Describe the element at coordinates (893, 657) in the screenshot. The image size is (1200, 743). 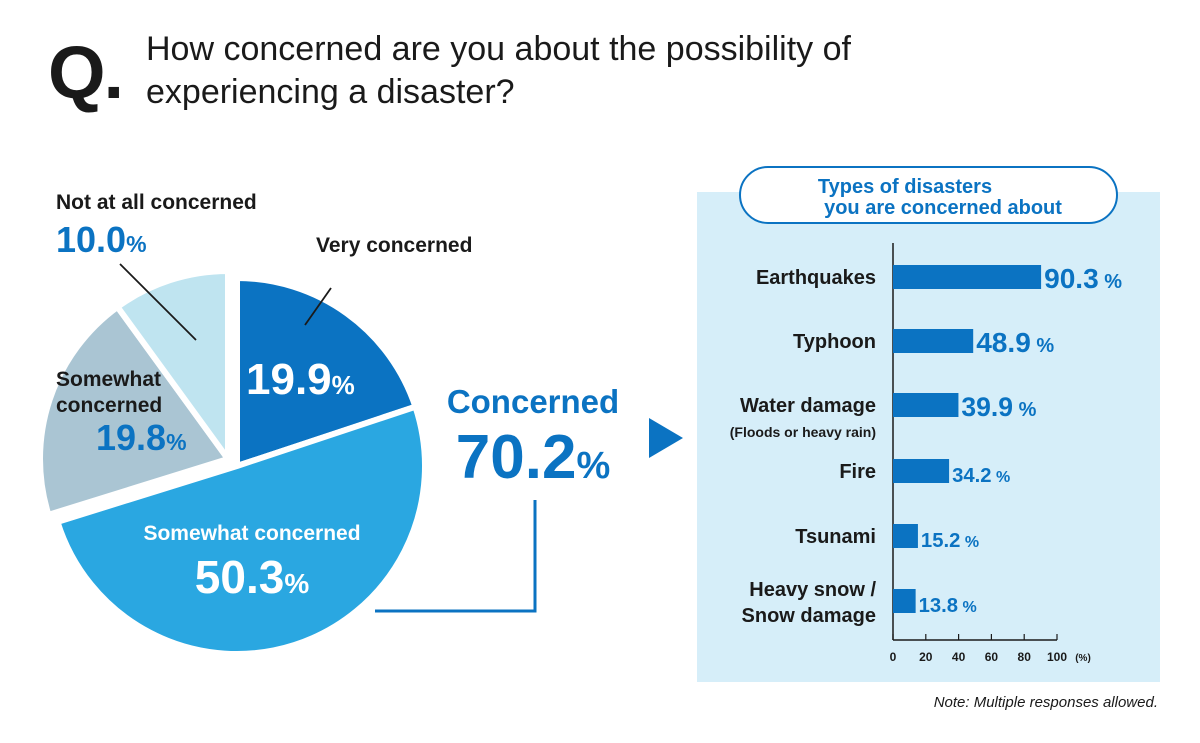
I see `bar-x-tick-label-0: 0` at that location.